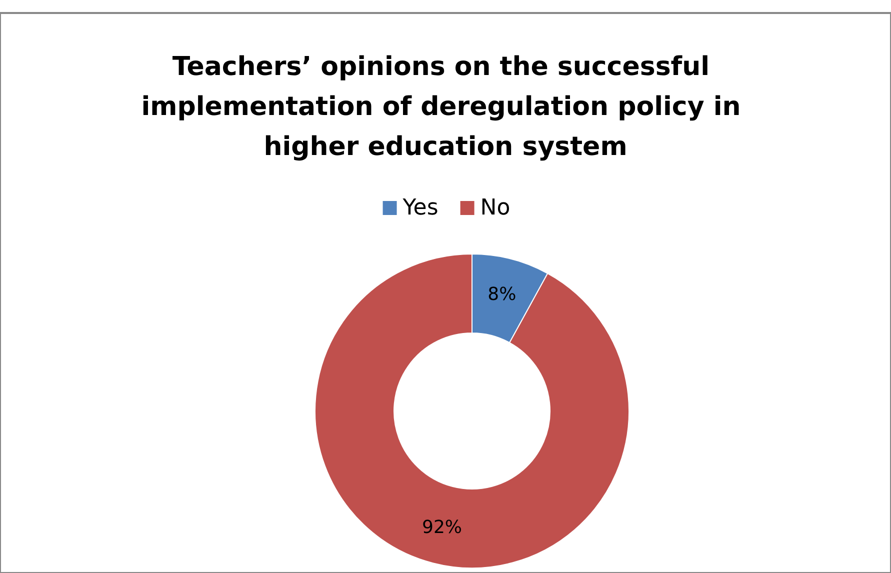 The image size is (891, 573). I want to click on chart-title: Teachers’ opinions on the successful implementation of deregulation policy in higher education system, so click(445, 107).